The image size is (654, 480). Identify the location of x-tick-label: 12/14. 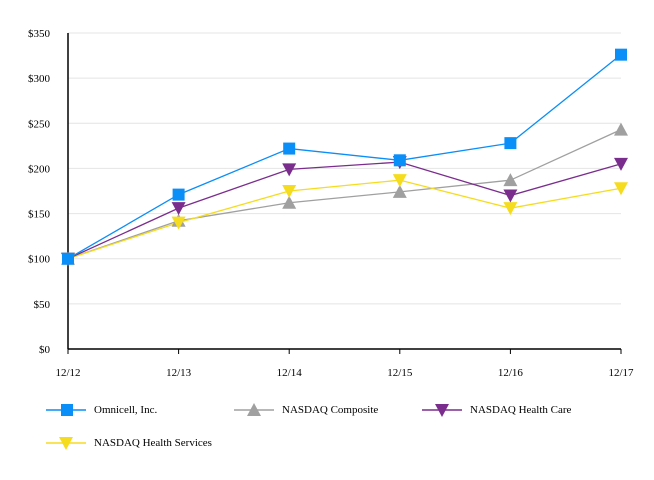
(290, 373).